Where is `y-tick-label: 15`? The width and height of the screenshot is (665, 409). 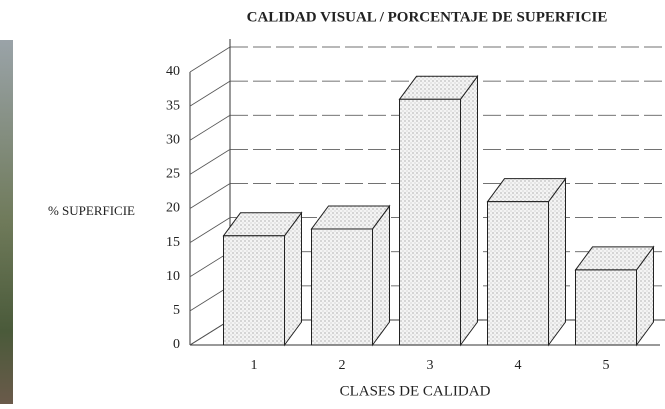
y-tick-label: 15 is located at coordinates (173, 242).